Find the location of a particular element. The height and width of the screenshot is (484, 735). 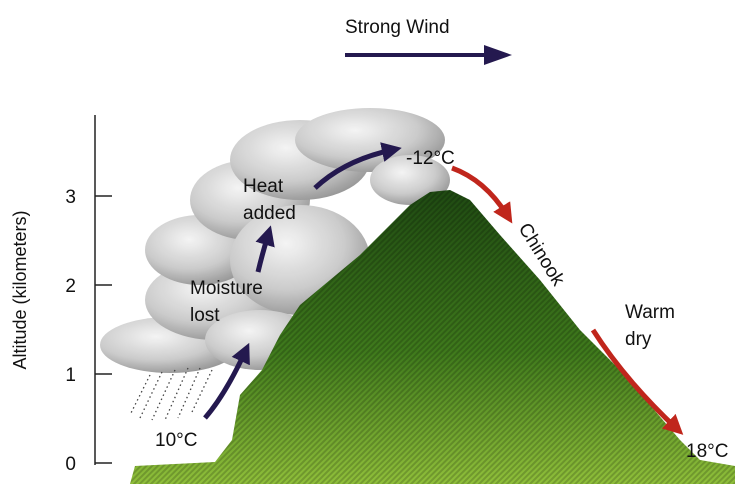

wind-arrow is located at coordinates (428, 55).